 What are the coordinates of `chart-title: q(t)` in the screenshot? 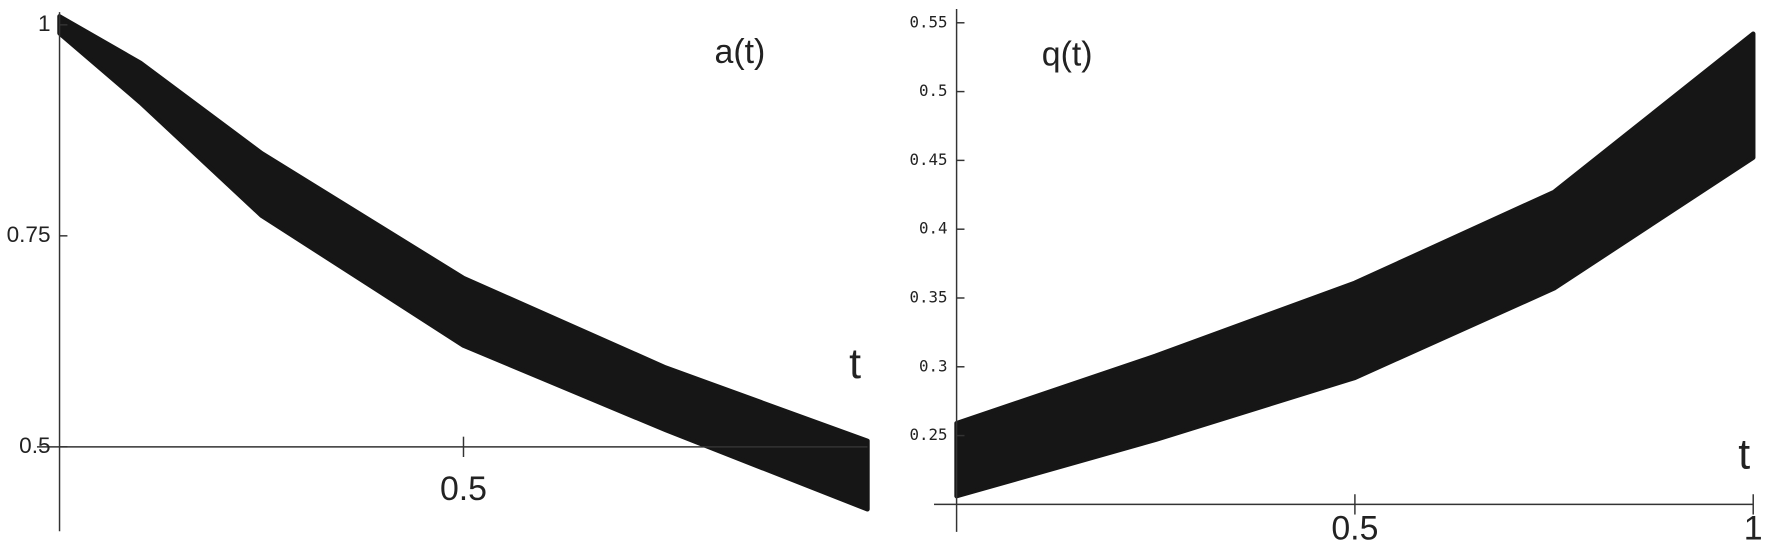 It's located at (1067, 54).